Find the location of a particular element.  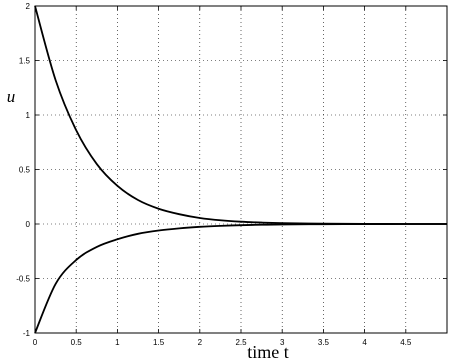

x-axis-label: time t is located at coordinates (268, 351).